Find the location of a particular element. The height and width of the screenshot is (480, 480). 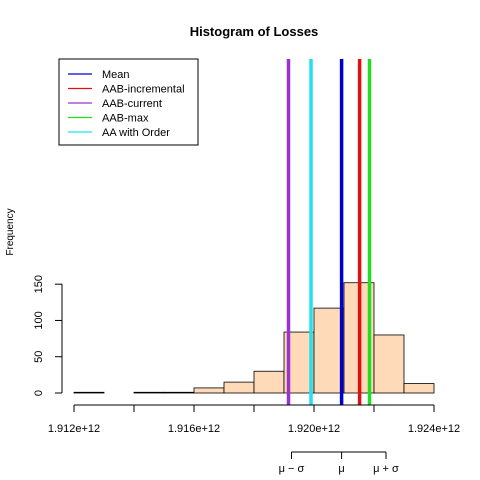

x-tick-label: 1.924e+12 is located at coordinates (434, 429).